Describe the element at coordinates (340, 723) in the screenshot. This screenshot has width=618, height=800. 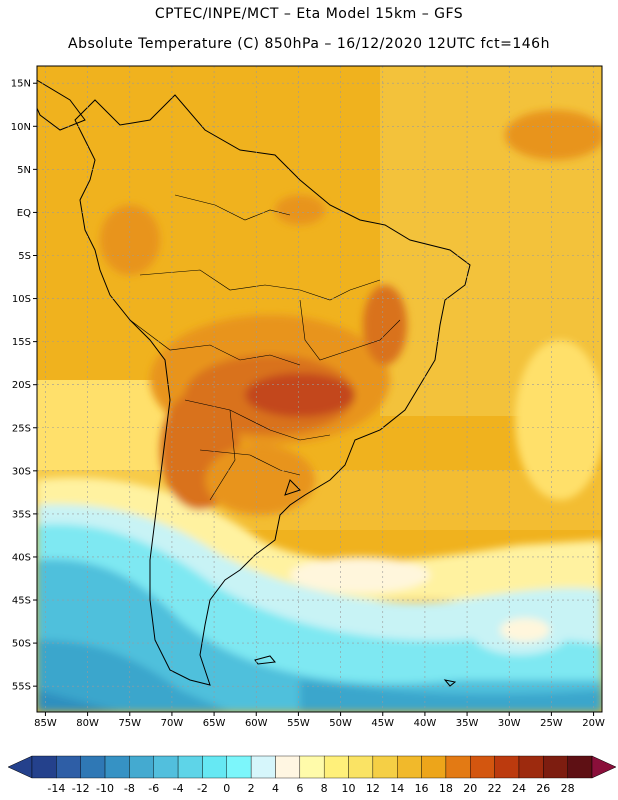
I see `lon-tick-label: 50W` at that location.